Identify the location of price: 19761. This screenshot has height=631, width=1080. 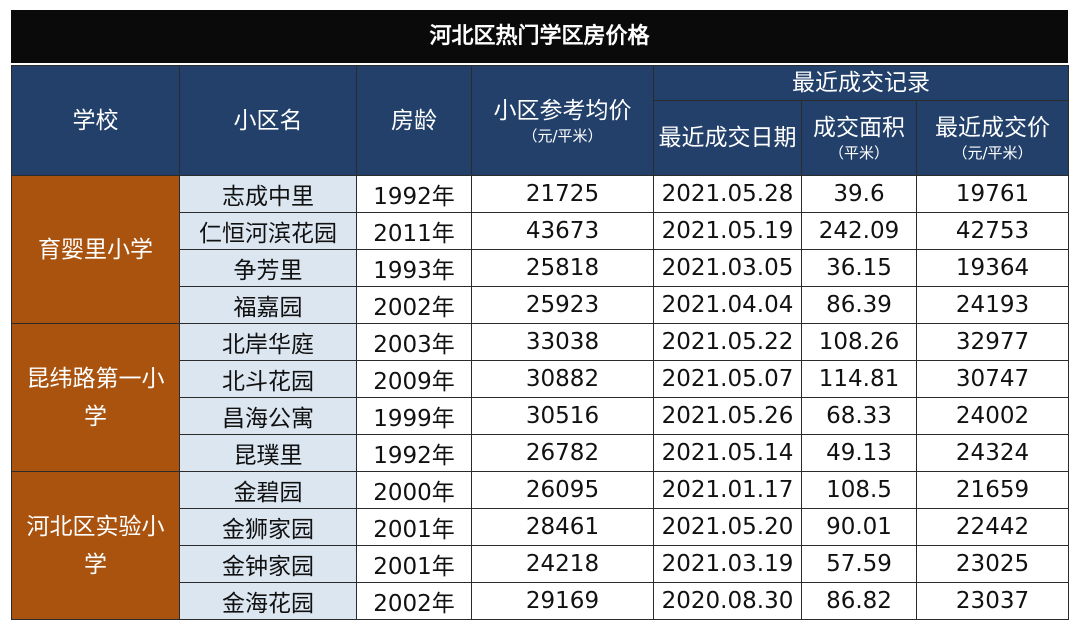
(992, 194).